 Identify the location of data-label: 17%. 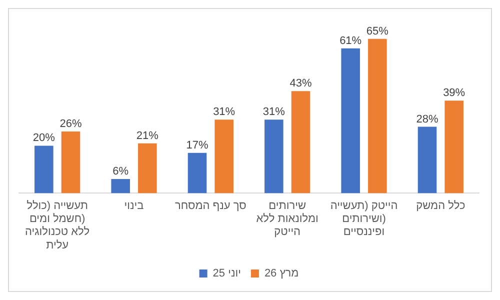
(197, 145).